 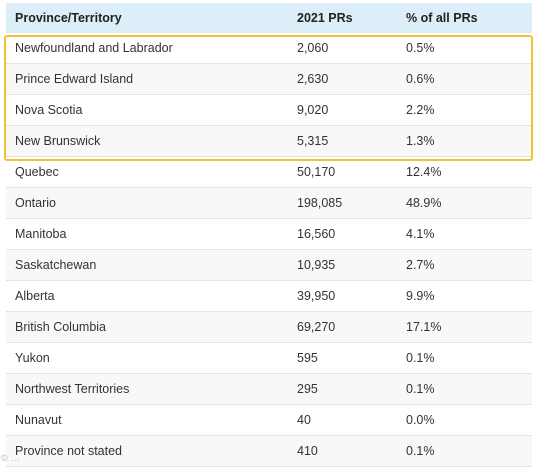 What do you see at coordinates (424, 172) in the screenshot?
I see `cell-percent: 12.4%` at bounding box center [424, 172].